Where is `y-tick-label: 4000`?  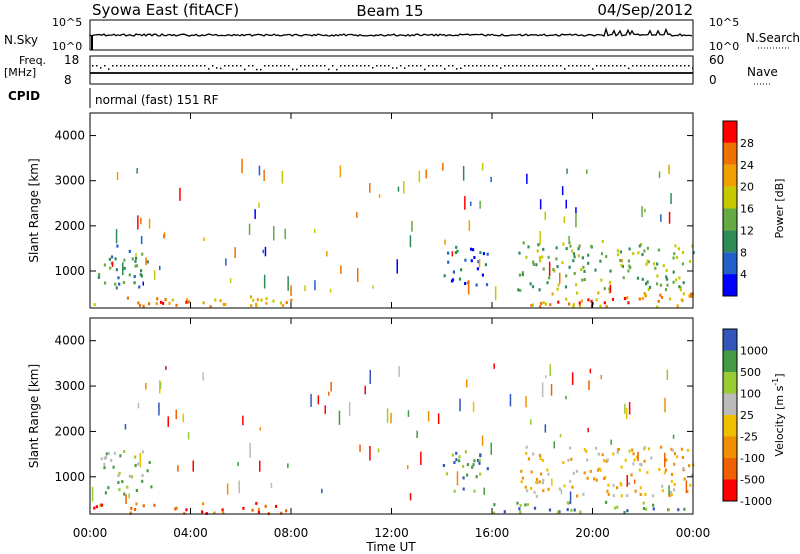
y-tick-label: 4000 is located at coordinates (69, 341).